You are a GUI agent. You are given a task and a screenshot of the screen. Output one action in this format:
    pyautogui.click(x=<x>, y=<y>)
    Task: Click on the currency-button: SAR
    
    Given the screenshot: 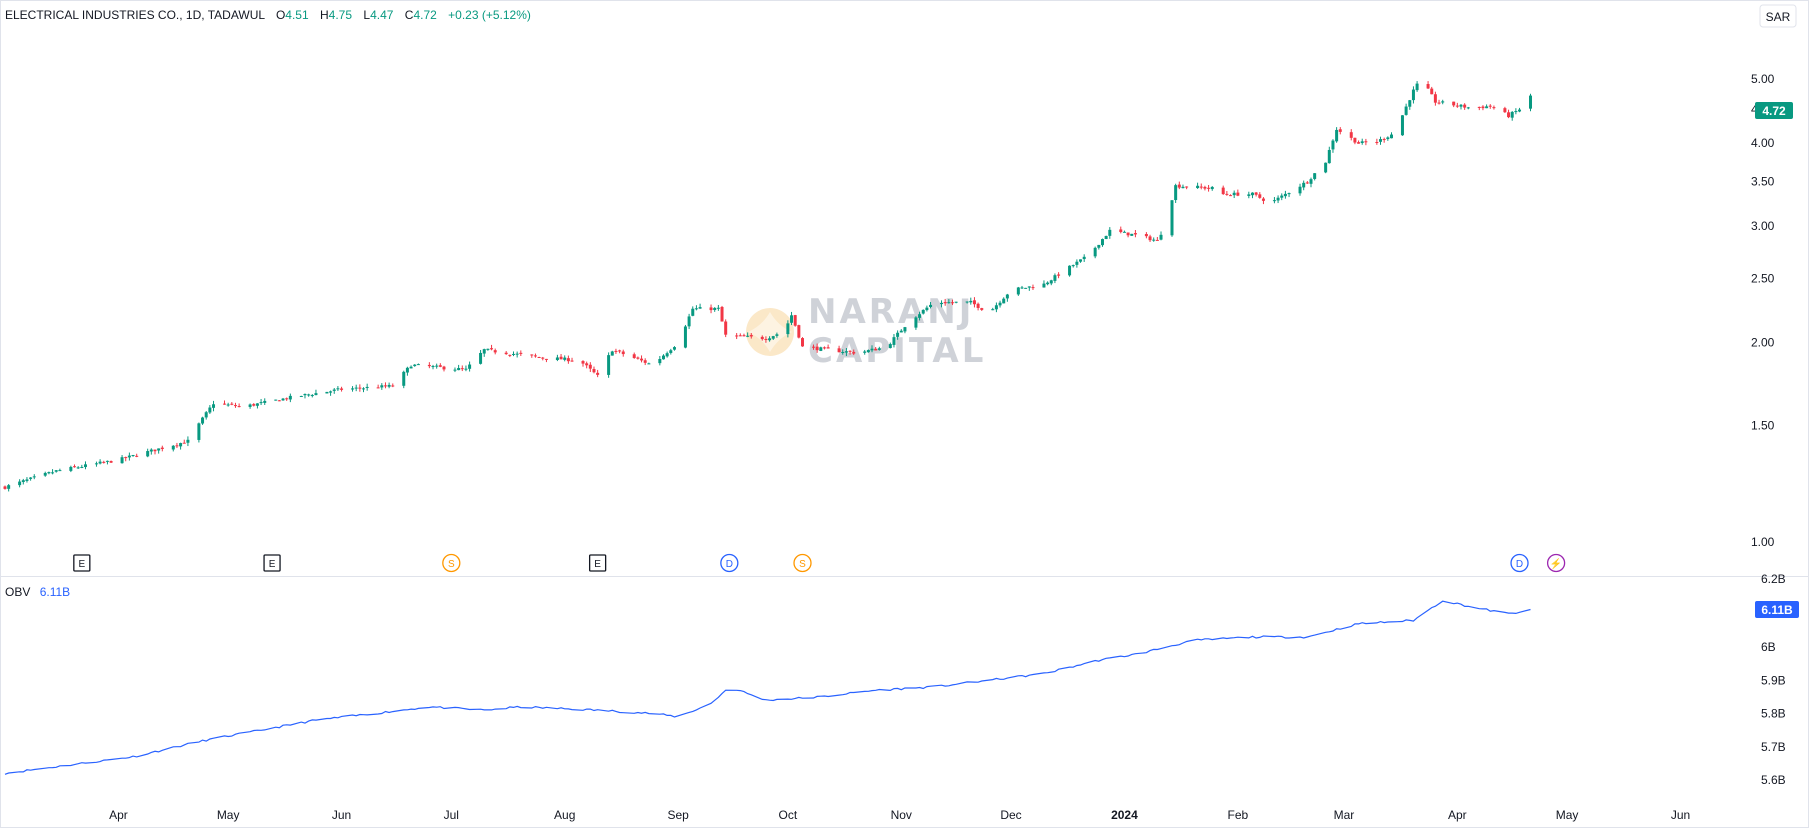 What is the action you would take?
    pyautogui.click(x=1778, y=16)
    